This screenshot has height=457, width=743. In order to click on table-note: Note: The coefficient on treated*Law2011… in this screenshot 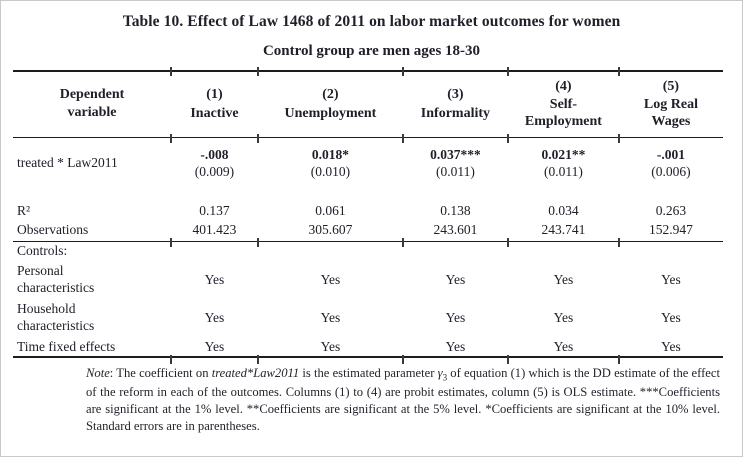, I will do `click(403, 400)`.